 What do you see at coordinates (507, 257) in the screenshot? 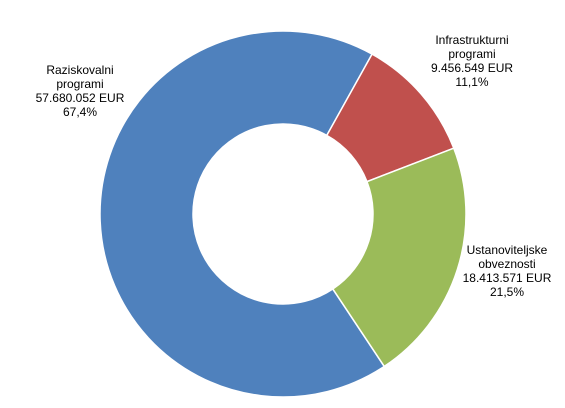
I see `category-label: Ustanoviteljske obveznosti` at bounding box center [507, 257].